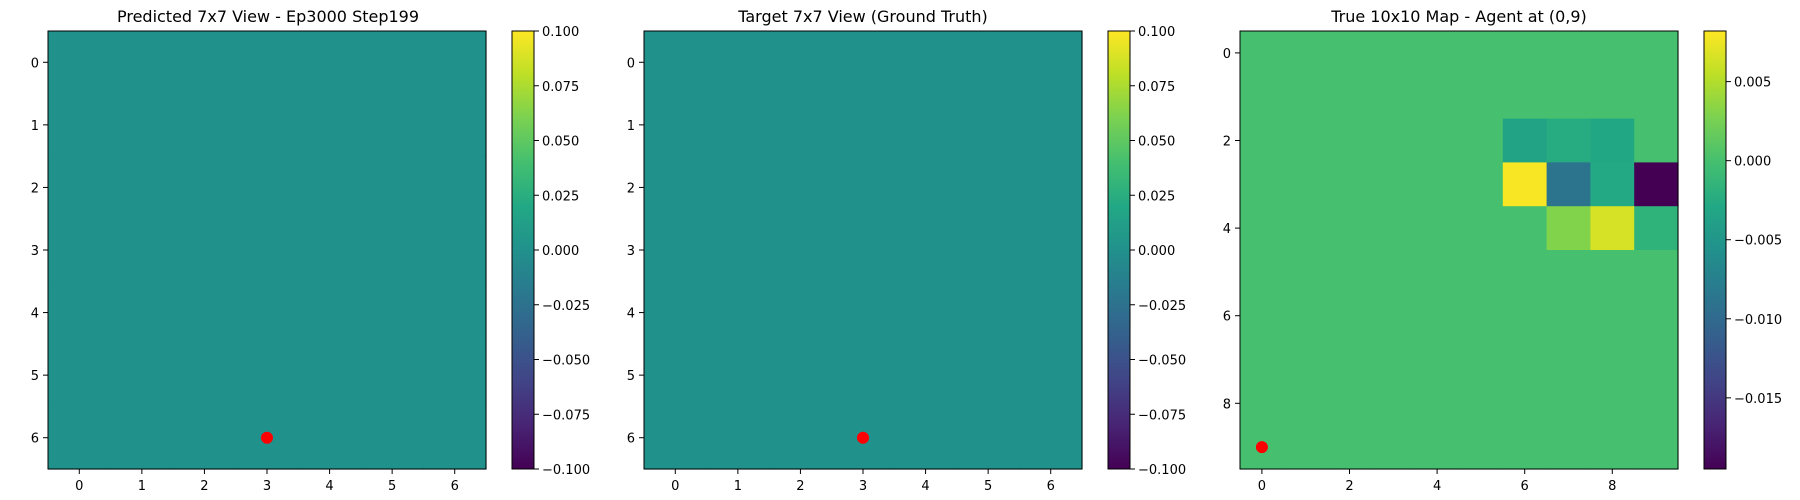 This screenshot has width=1800, height=500. I want to click on colorbar-tick-label: −0.075, so click(1162, 415).